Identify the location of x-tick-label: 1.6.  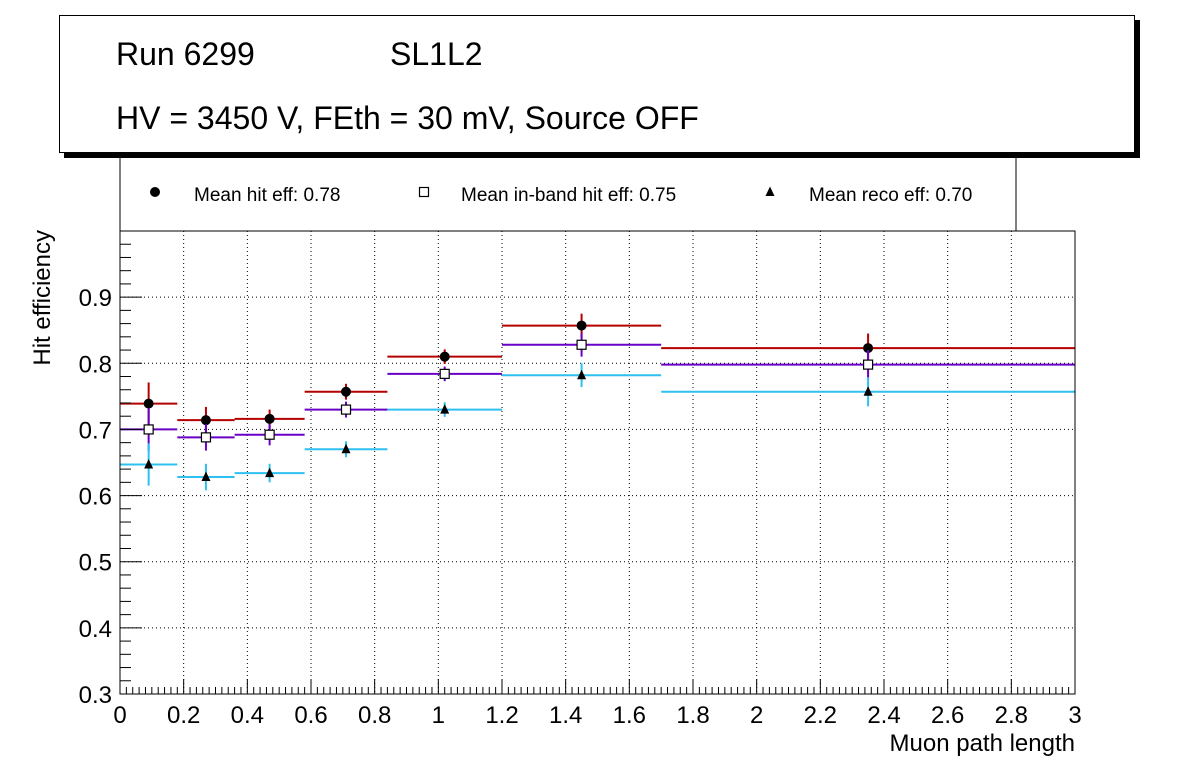
(629, 715).